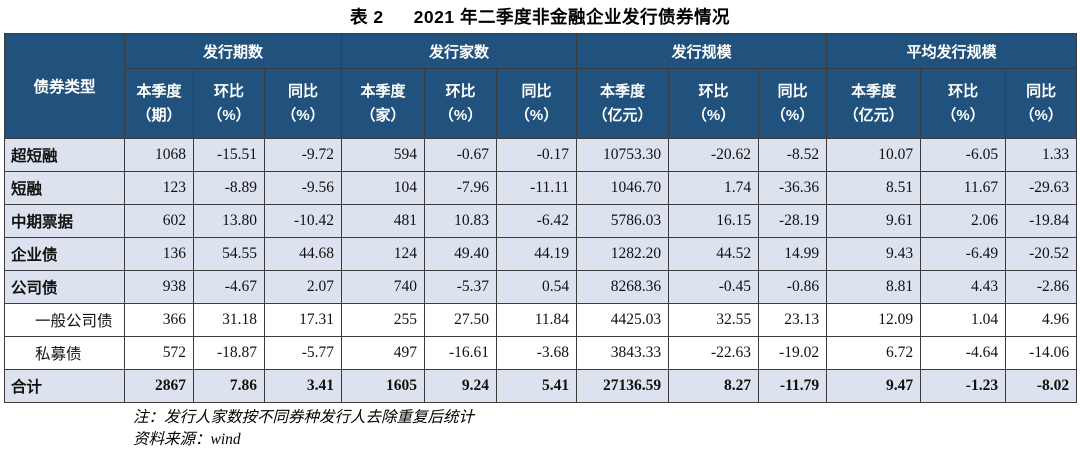 This screenshot has width=1080, height=451. I want to click on table-cell: 9.61, so click(874, 221).